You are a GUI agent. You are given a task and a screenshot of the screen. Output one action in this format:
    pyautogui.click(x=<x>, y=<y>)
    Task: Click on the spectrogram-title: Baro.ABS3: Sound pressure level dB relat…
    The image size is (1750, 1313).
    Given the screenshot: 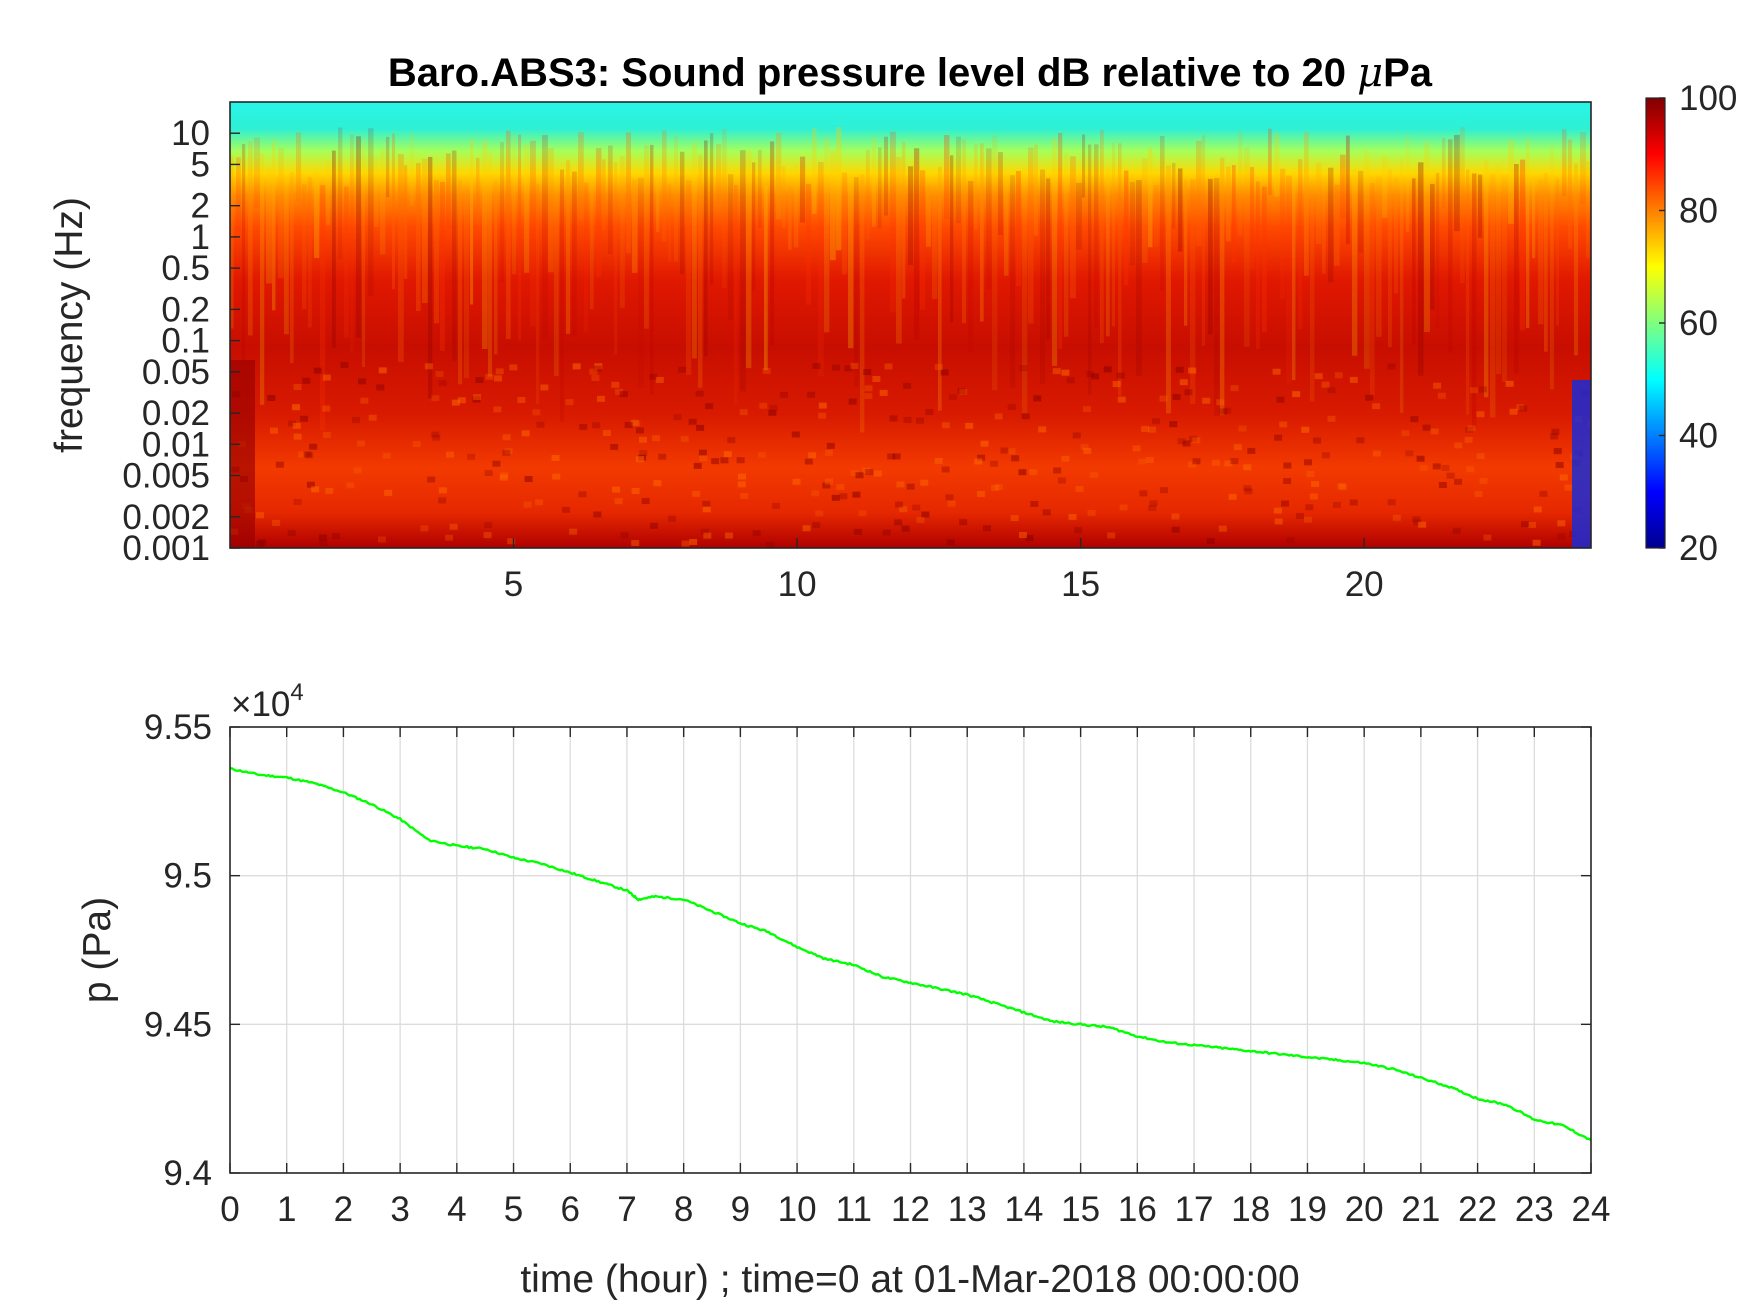 What is the action you would take?
    pyautogui.click(x=910, y=73)
    